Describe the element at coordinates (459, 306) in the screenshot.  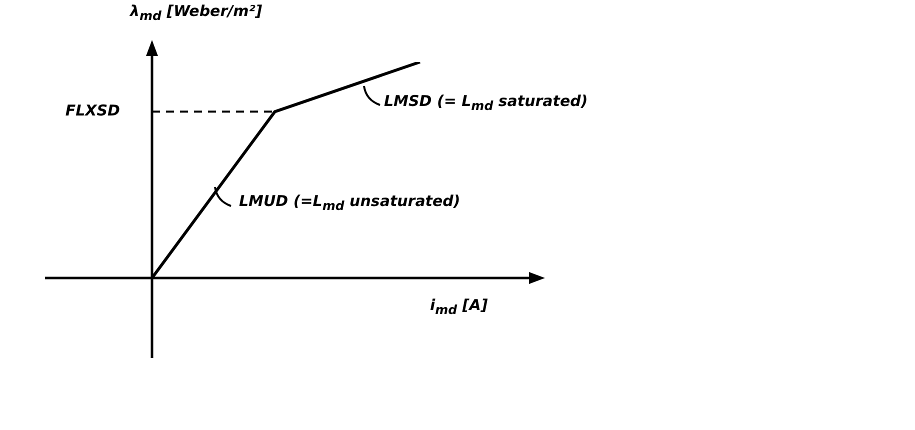
I see `x-axis-title: i$_{md}$ [A]` at that location.